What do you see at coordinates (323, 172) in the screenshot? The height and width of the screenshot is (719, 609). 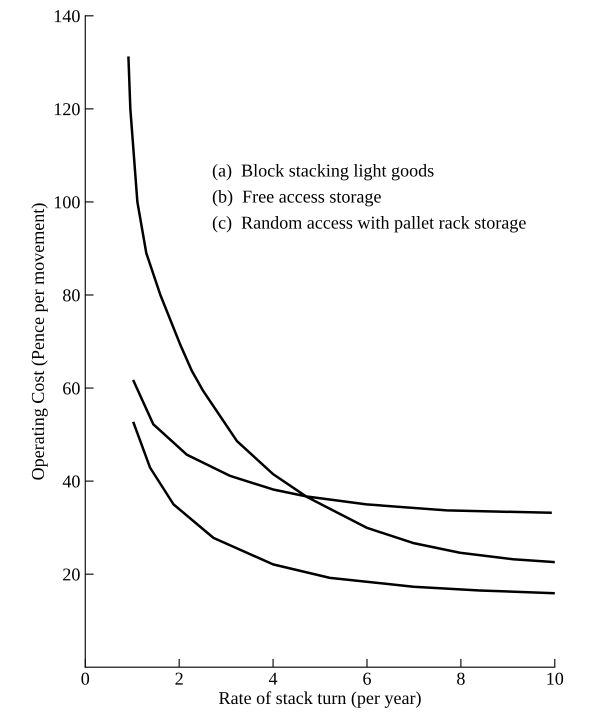 I see `annotation: (a) Block stacking light goods` at bounding box center [323, 172].